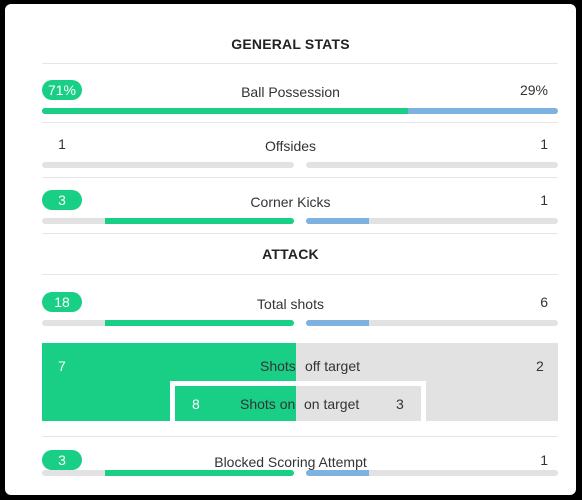  What do you see at coordinates (62, 90) in the screenshot?
I see `home-value-badge: 71%` at bounding box center [62, 90].